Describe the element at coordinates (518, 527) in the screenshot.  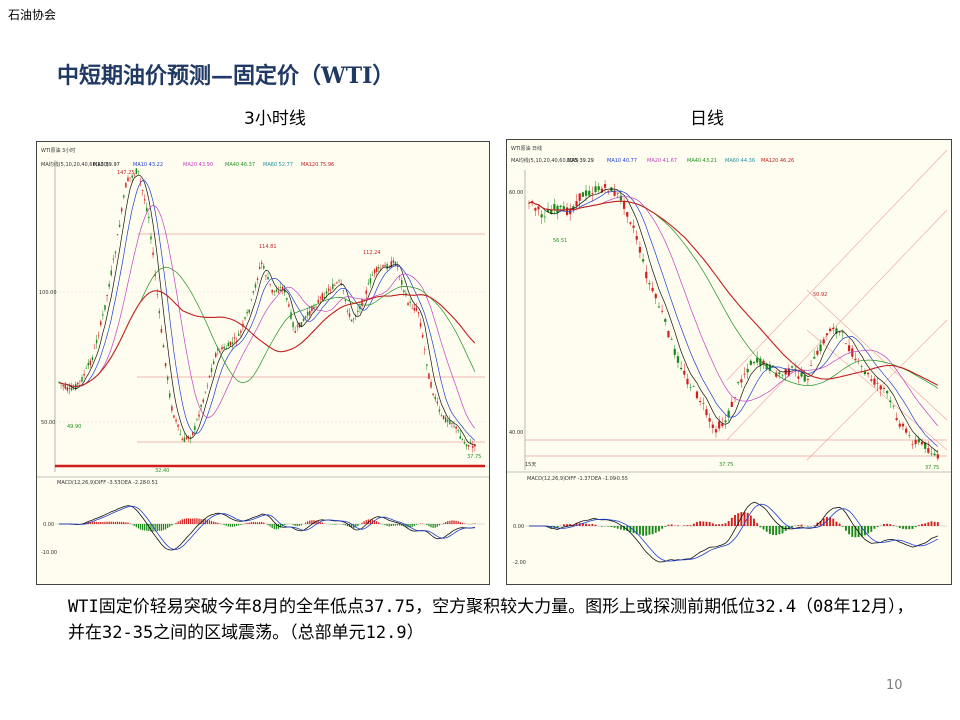
I see `chart-daily-macd-tick-0: 0.00` at that location.